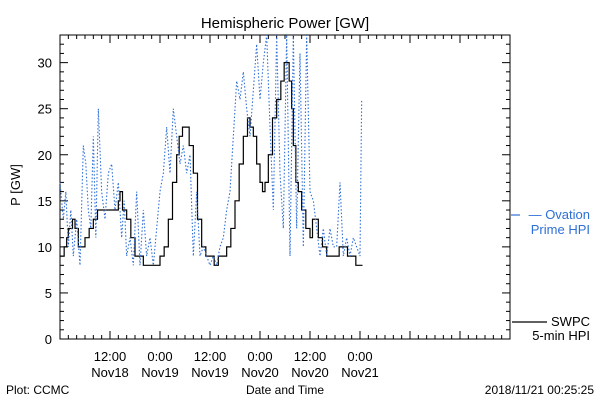  I want to click on y-tick-label: 20, so click(45, 155).